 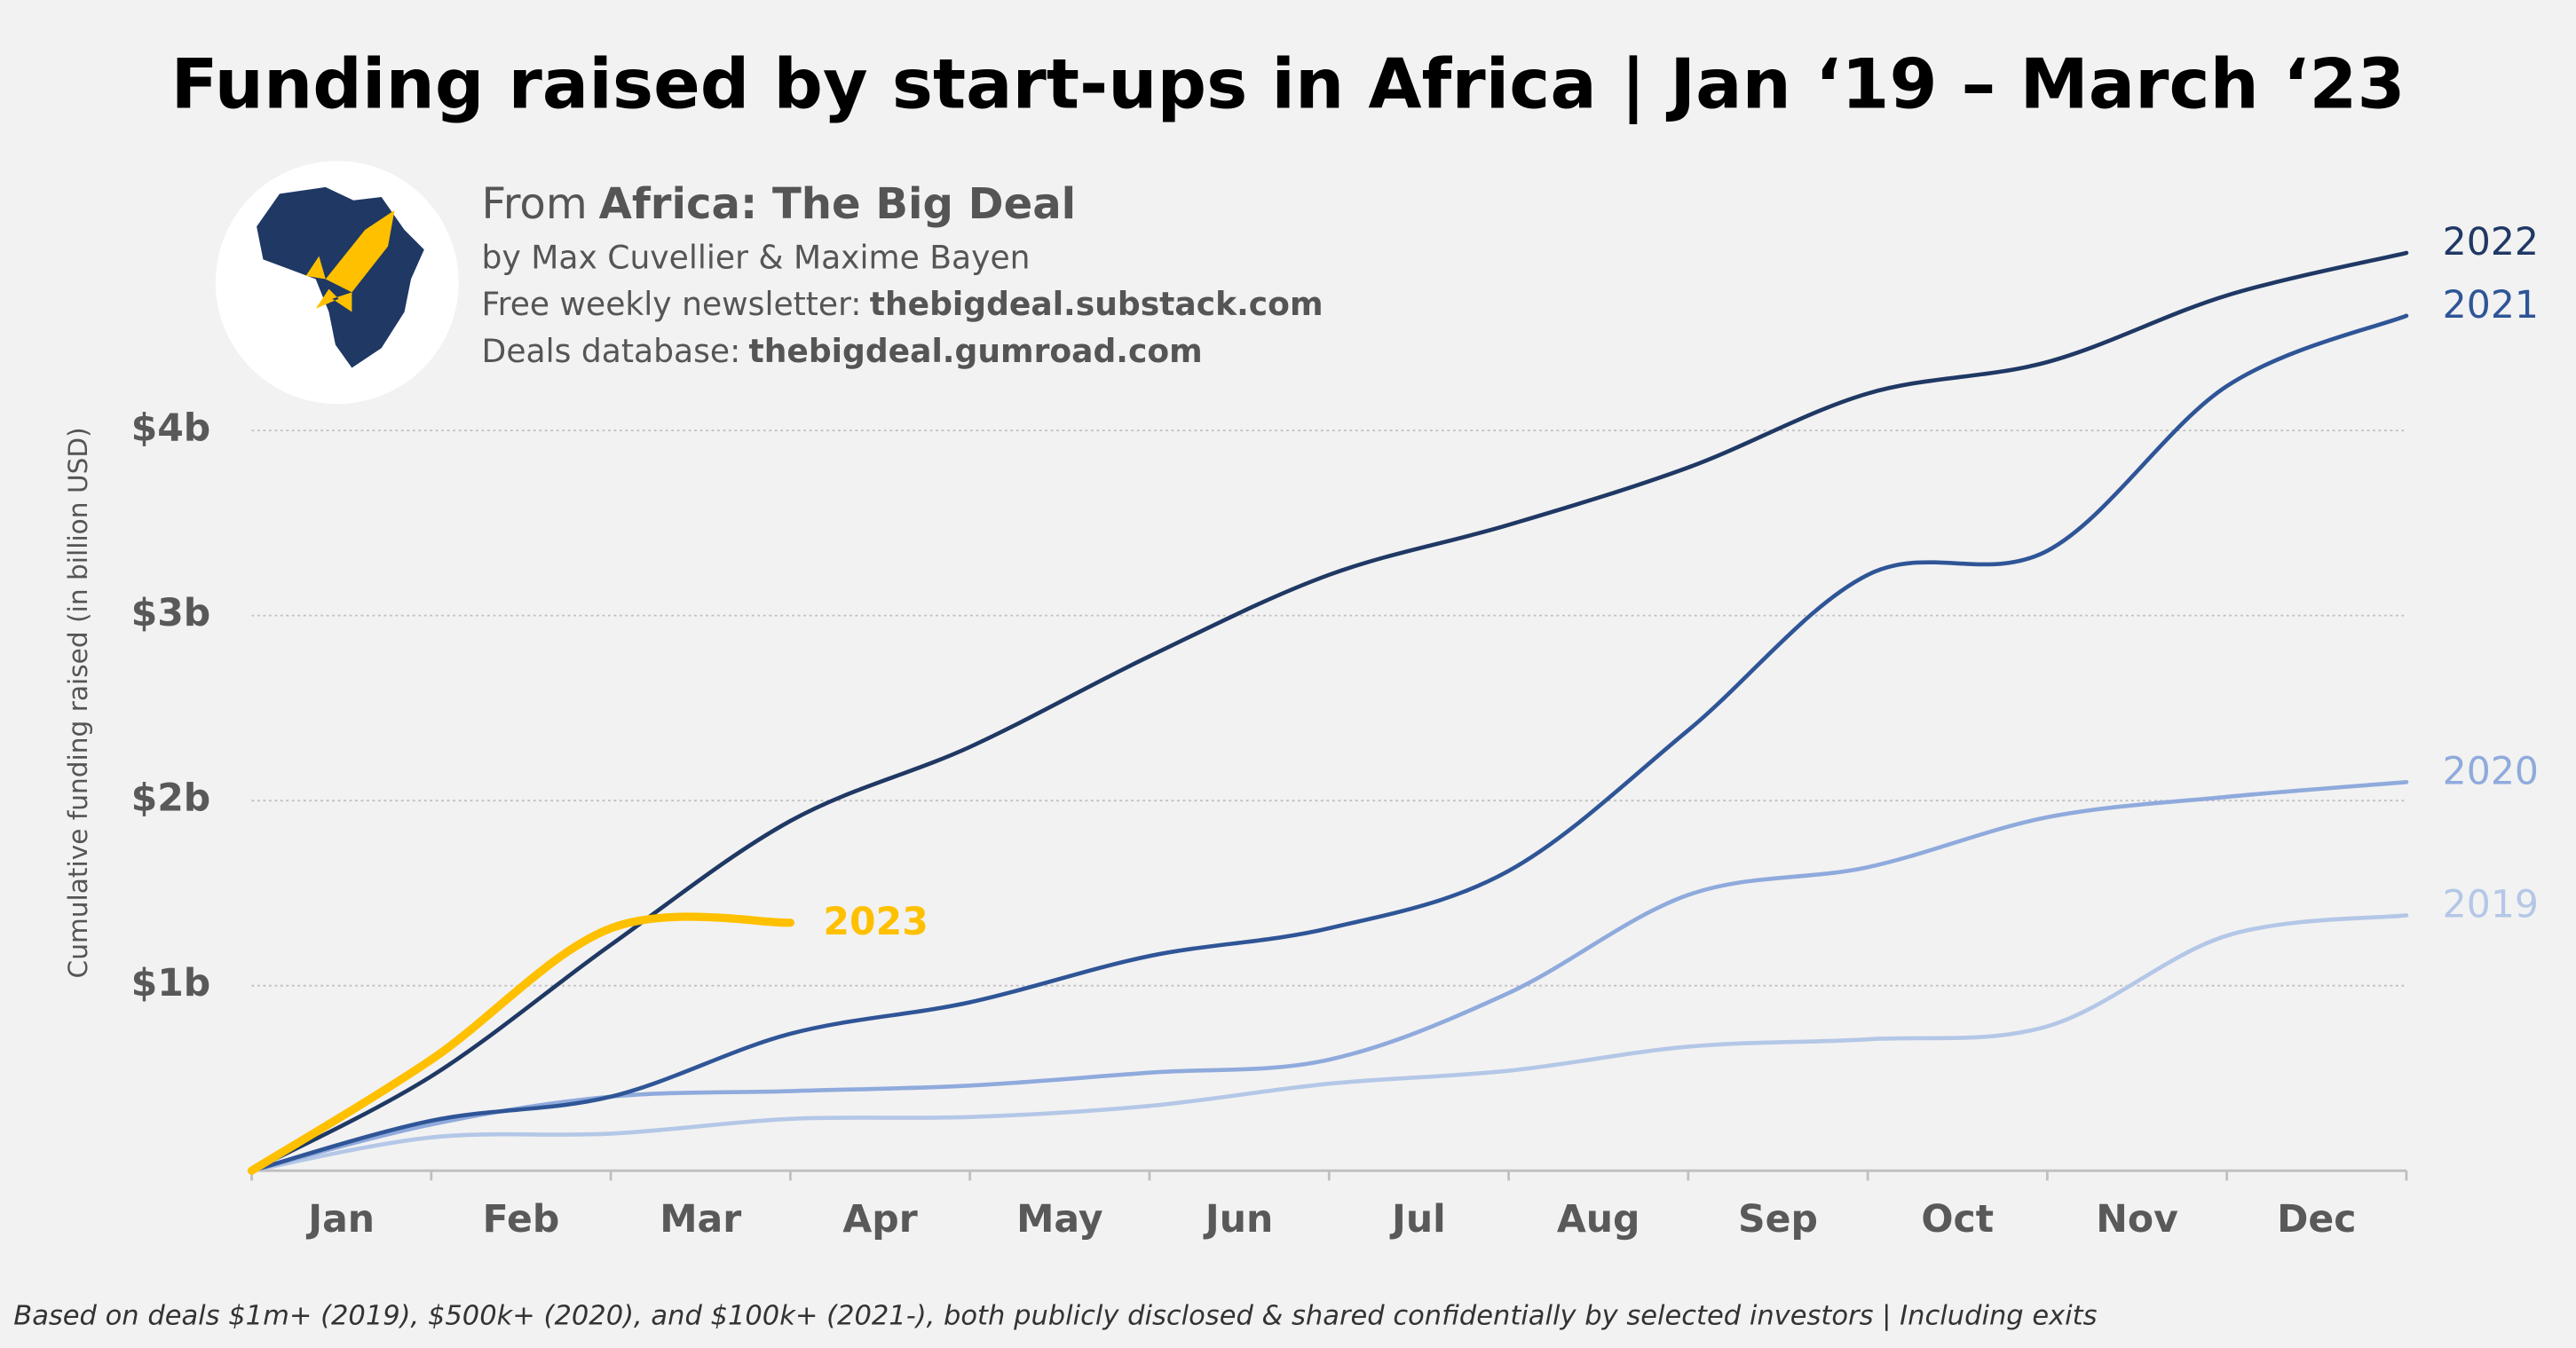 What do you see at coordinates (875, 922) in the screenshot?
I see `series-label: 2023` at bounding box center [875, 922].